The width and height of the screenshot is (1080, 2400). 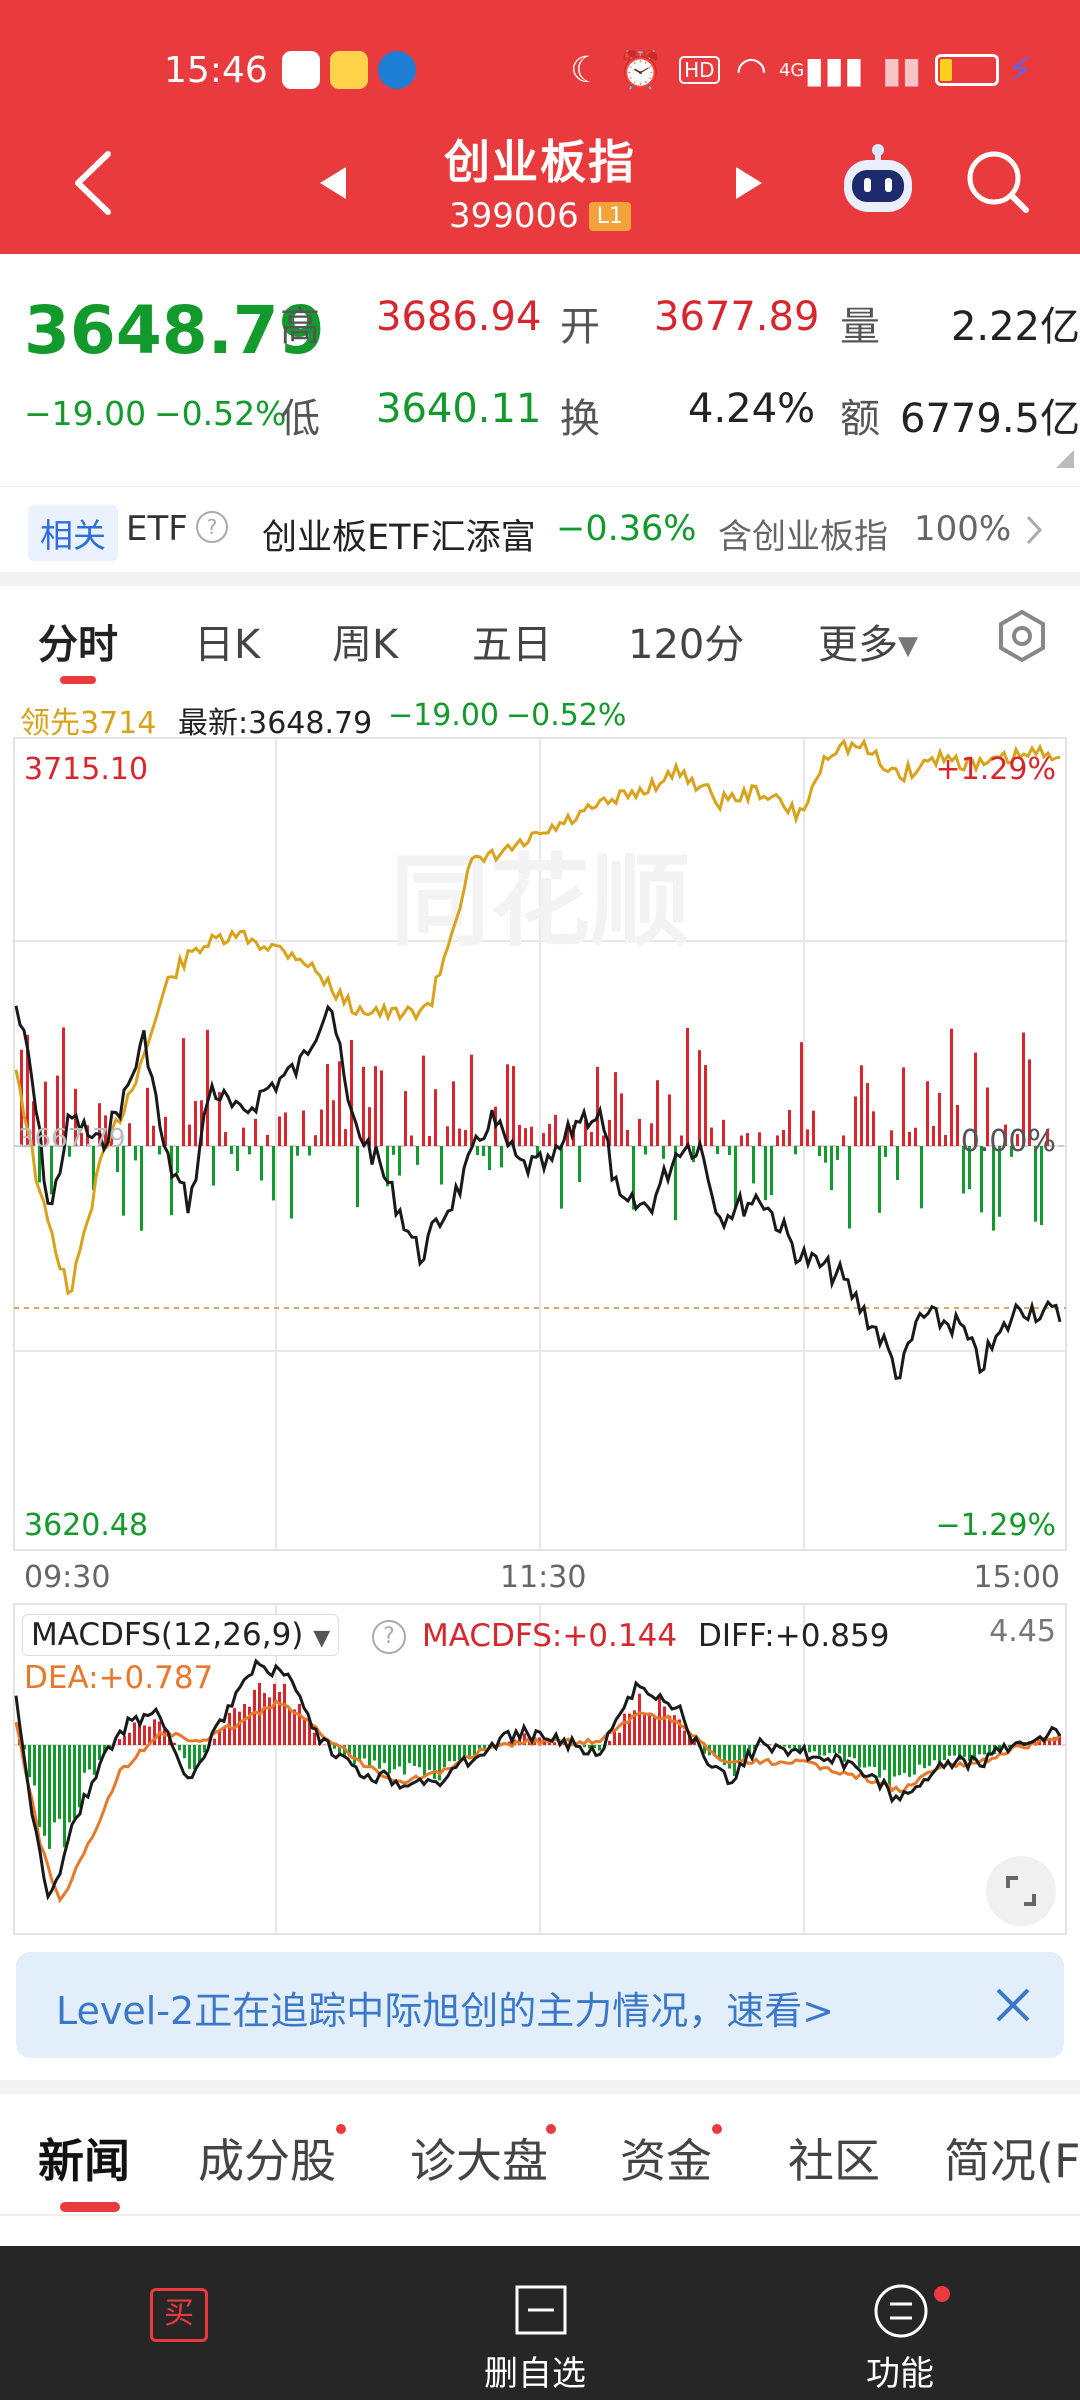 What do you see at coordinates (267, 2161) in the screenshot?
I see `tab-components: 成分股` at bounding box center [267, 2161].